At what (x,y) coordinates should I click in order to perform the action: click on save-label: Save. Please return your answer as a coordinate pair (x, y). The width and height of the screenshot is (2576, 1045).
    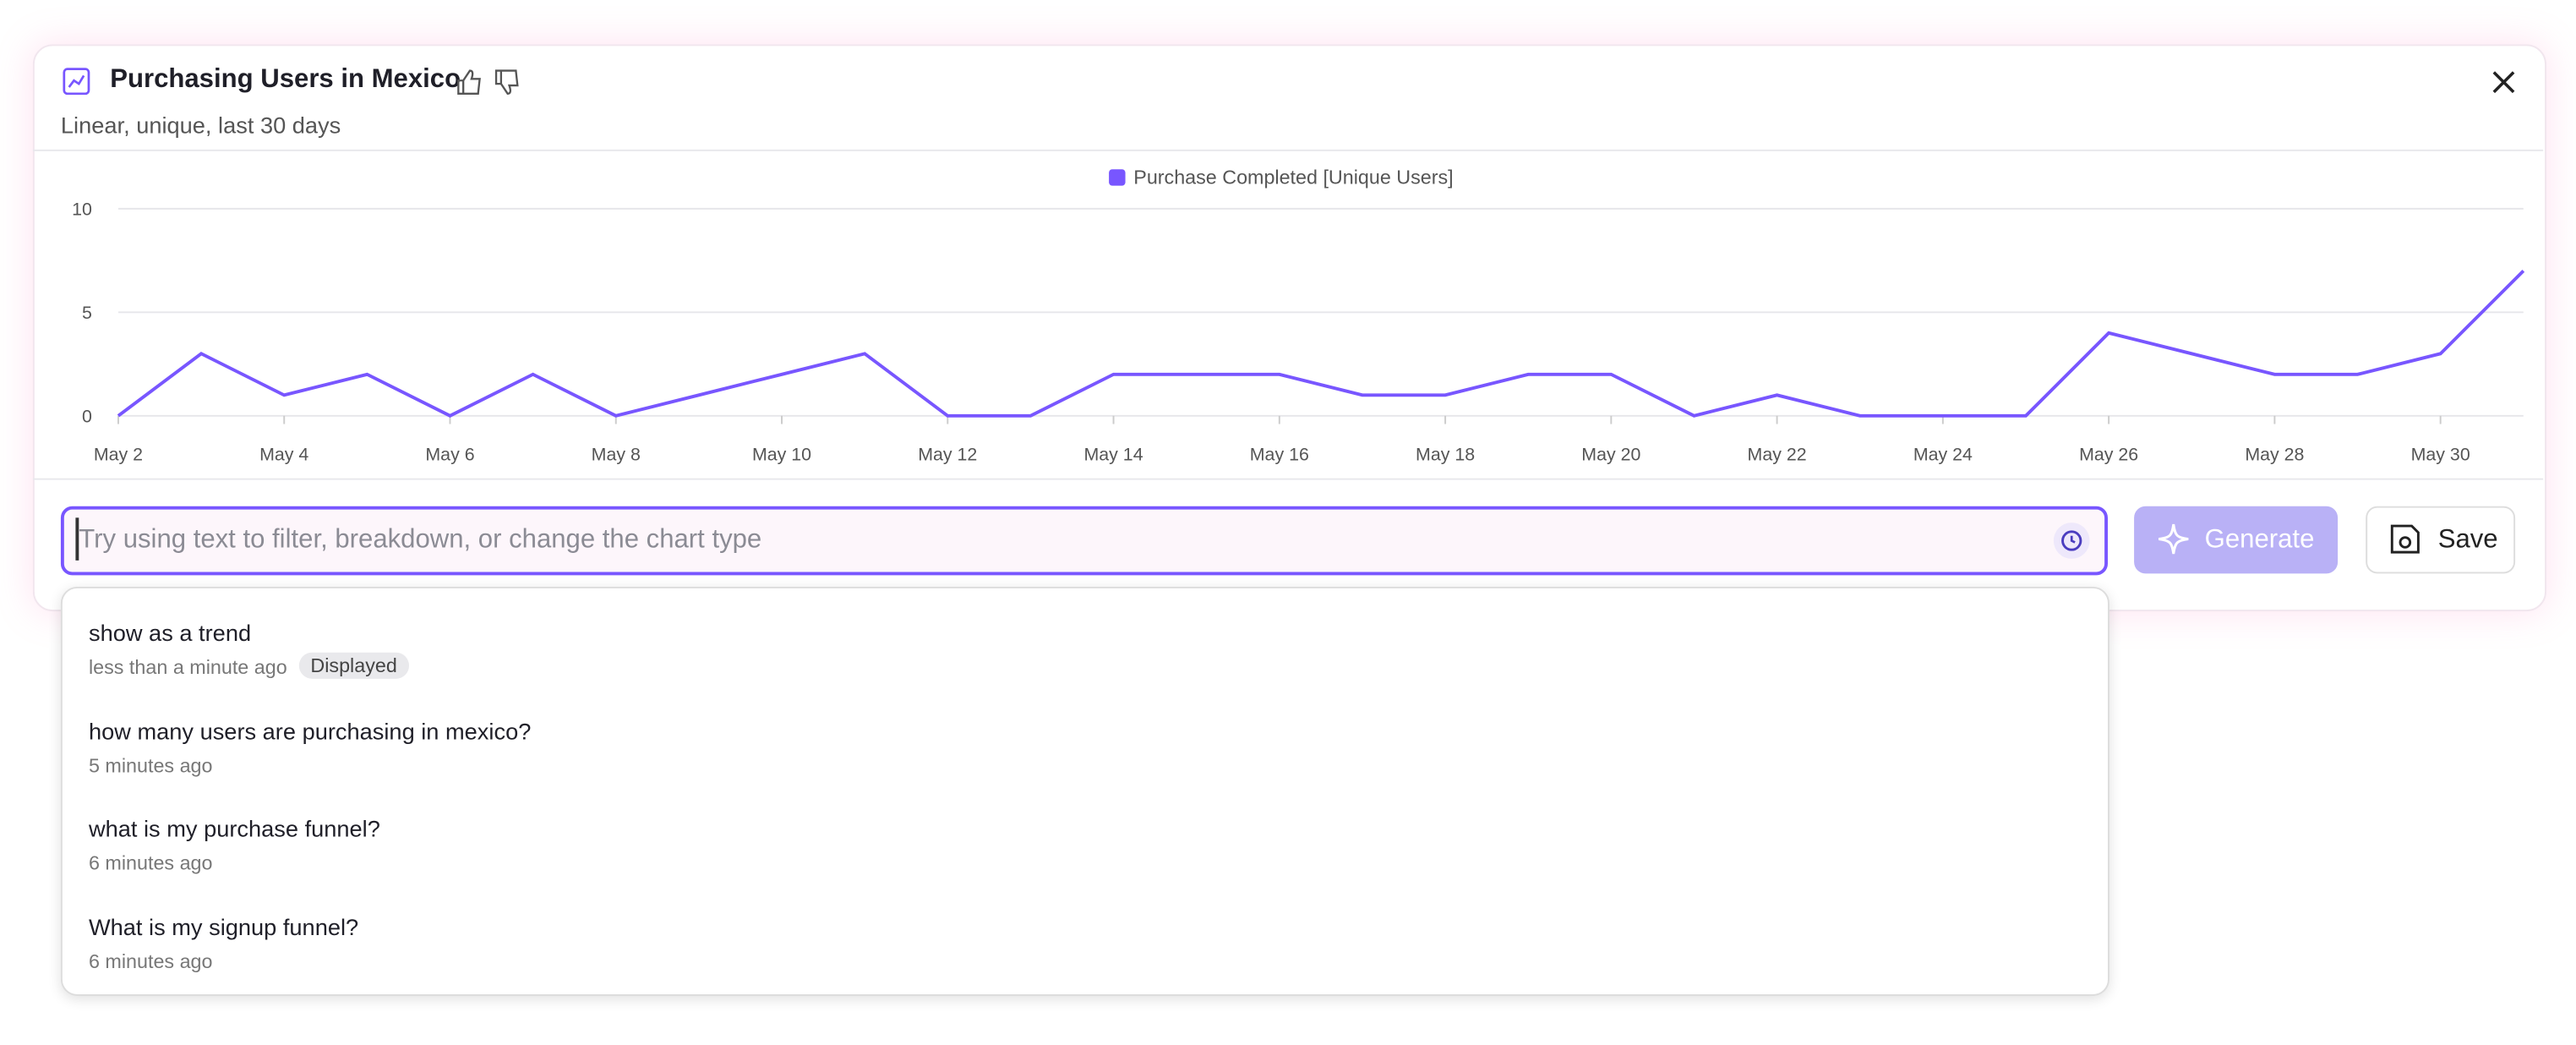
    Looking at the image, I should click on (2467, 541).